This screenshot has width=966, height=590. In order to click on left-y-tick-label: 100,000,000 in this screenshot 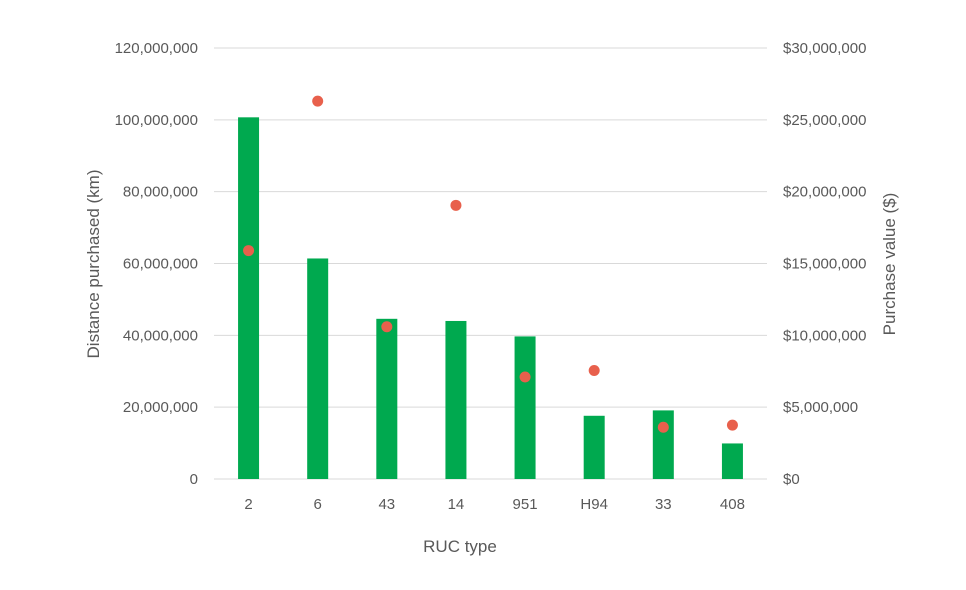, I will do `click(156, 120)`.